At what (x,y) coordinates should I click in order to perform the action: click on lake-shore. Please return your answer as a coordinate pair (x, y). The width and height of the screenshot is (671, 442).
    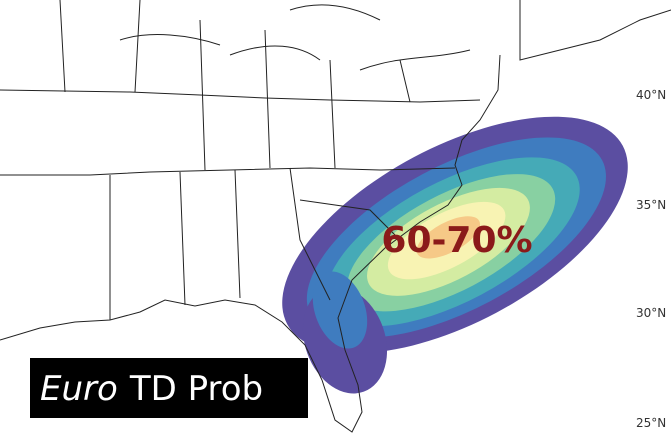
    Looking at the image, I should click on (295, 37).